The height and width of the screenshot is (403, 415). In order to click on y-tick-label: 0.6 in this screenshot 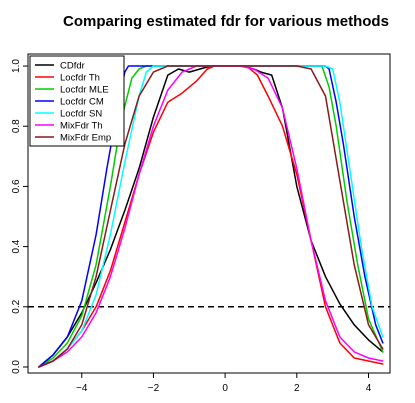, I will do `click(16, 186)`.